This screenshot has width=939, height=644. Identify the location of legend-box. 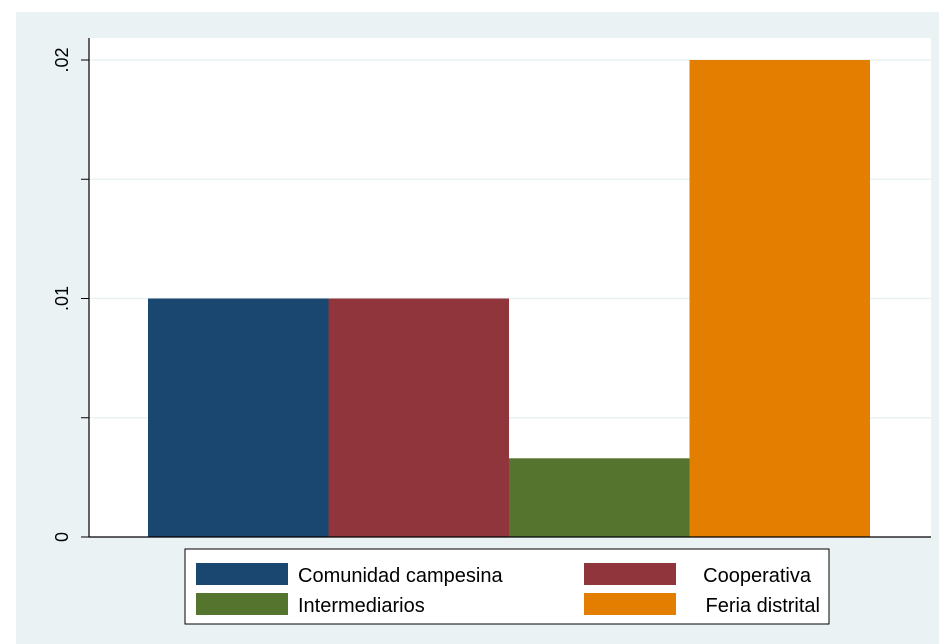
(507, 586).